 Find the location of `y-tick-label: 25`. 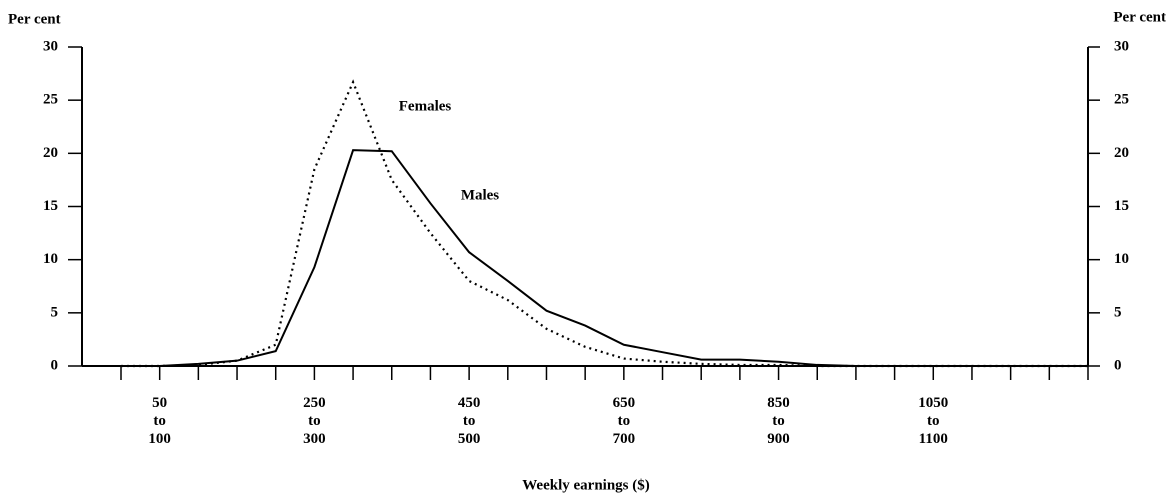

y-tick-label: 25 is located at coordinates (50, 100).